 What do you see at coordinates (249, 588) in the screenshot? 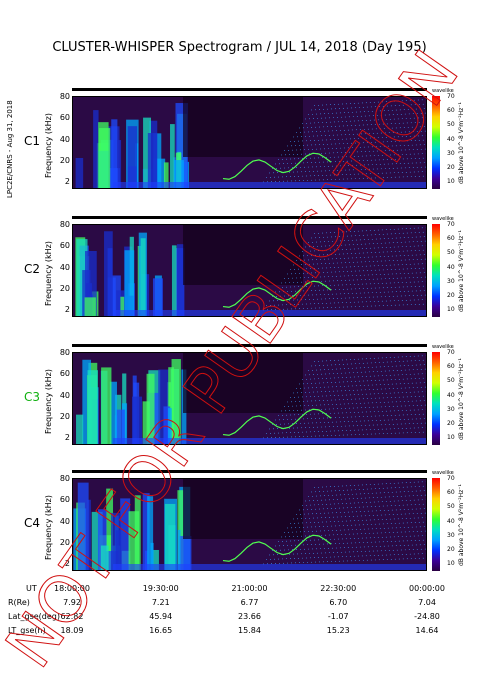
I see `x-tick-label: 21:00:00` at bounding box center [249, 588].